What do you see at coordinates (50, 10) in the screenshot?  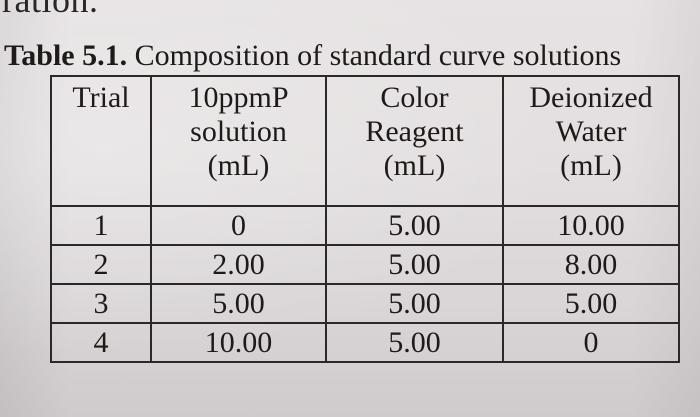 I see `cut-off-text: ration.` at bounding box center [50, 10].